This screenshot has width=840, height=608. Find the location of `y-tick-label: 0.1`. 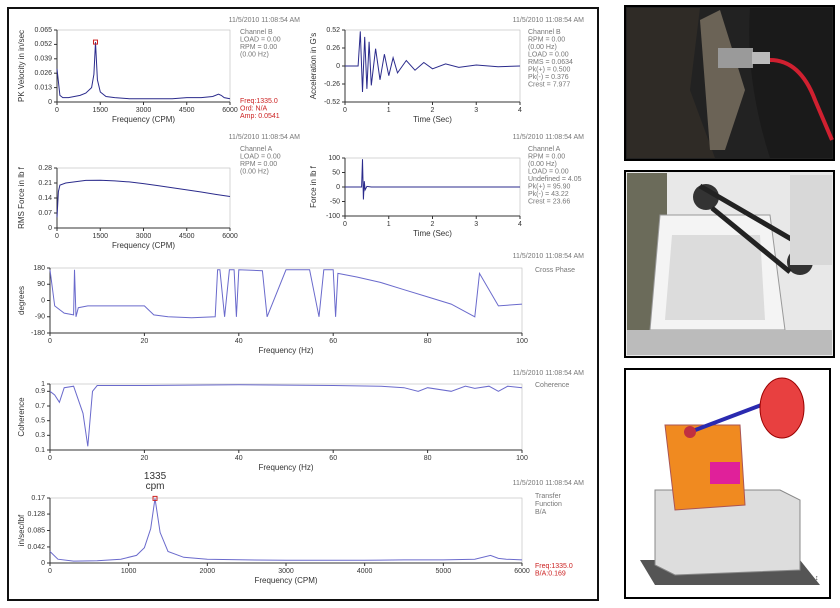

y-tick-label: 0.1 is located at coordinates (40, 450).